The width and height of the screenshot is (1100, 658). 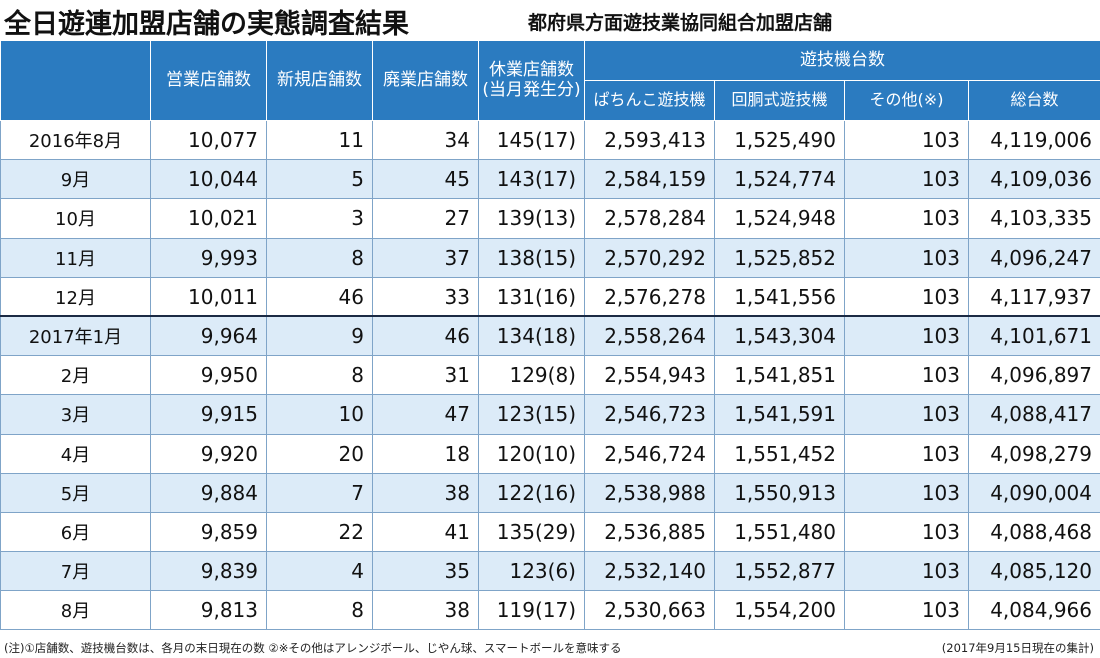 I want to click on cell-eigyo: 9,993, so click(x=208, y=257).